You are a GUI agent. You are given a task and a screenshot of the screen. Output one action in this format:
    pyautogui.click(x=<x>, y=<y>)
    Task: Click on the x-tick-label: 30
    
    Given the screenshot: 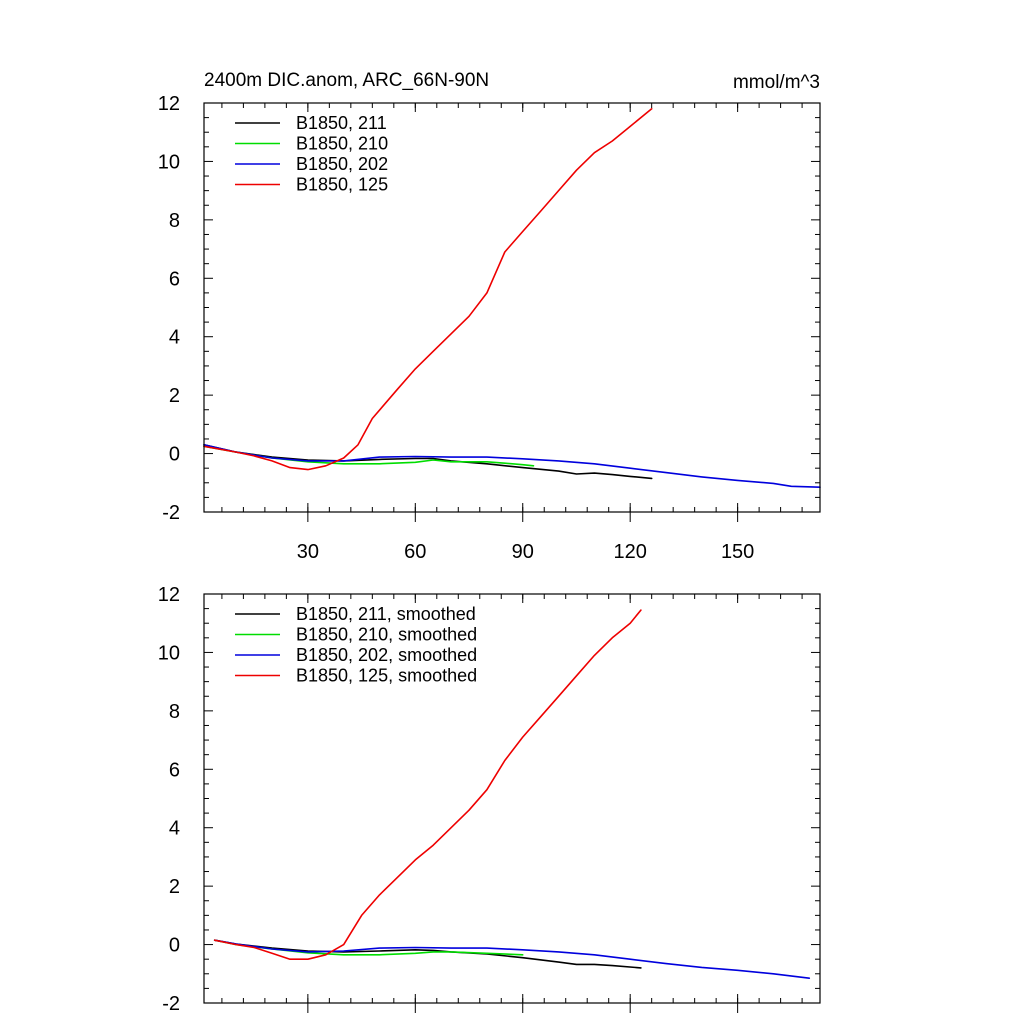 What is the action you would take?
    pyautogui.click(x=308, y=552)
    